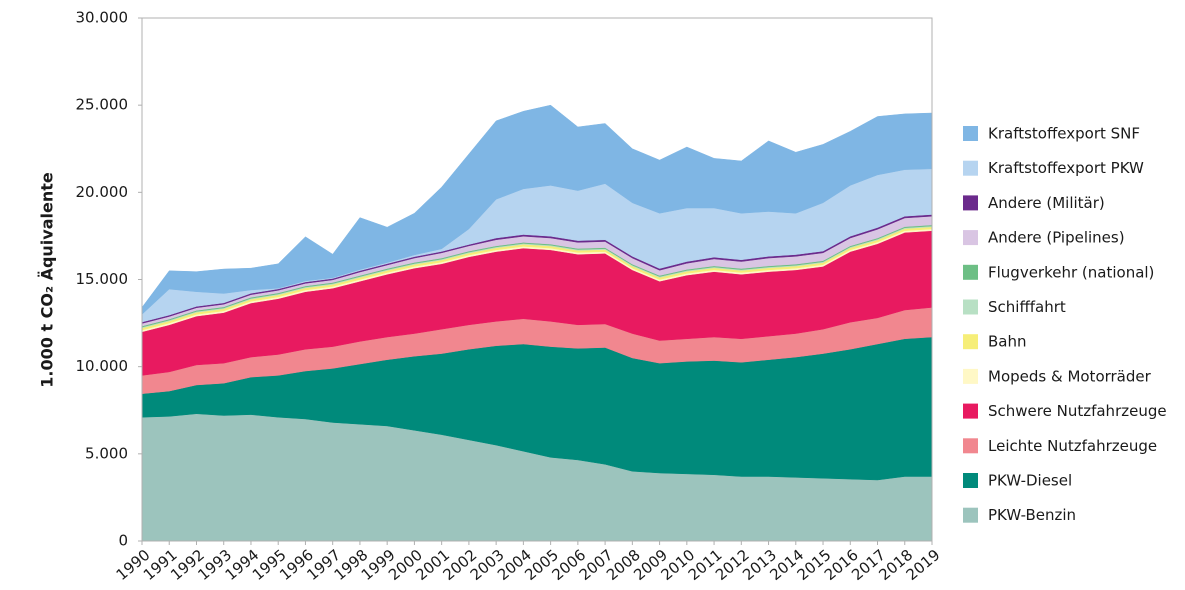  I want to click on legend-label: Flugverkehr (national), so click(1071, 272).